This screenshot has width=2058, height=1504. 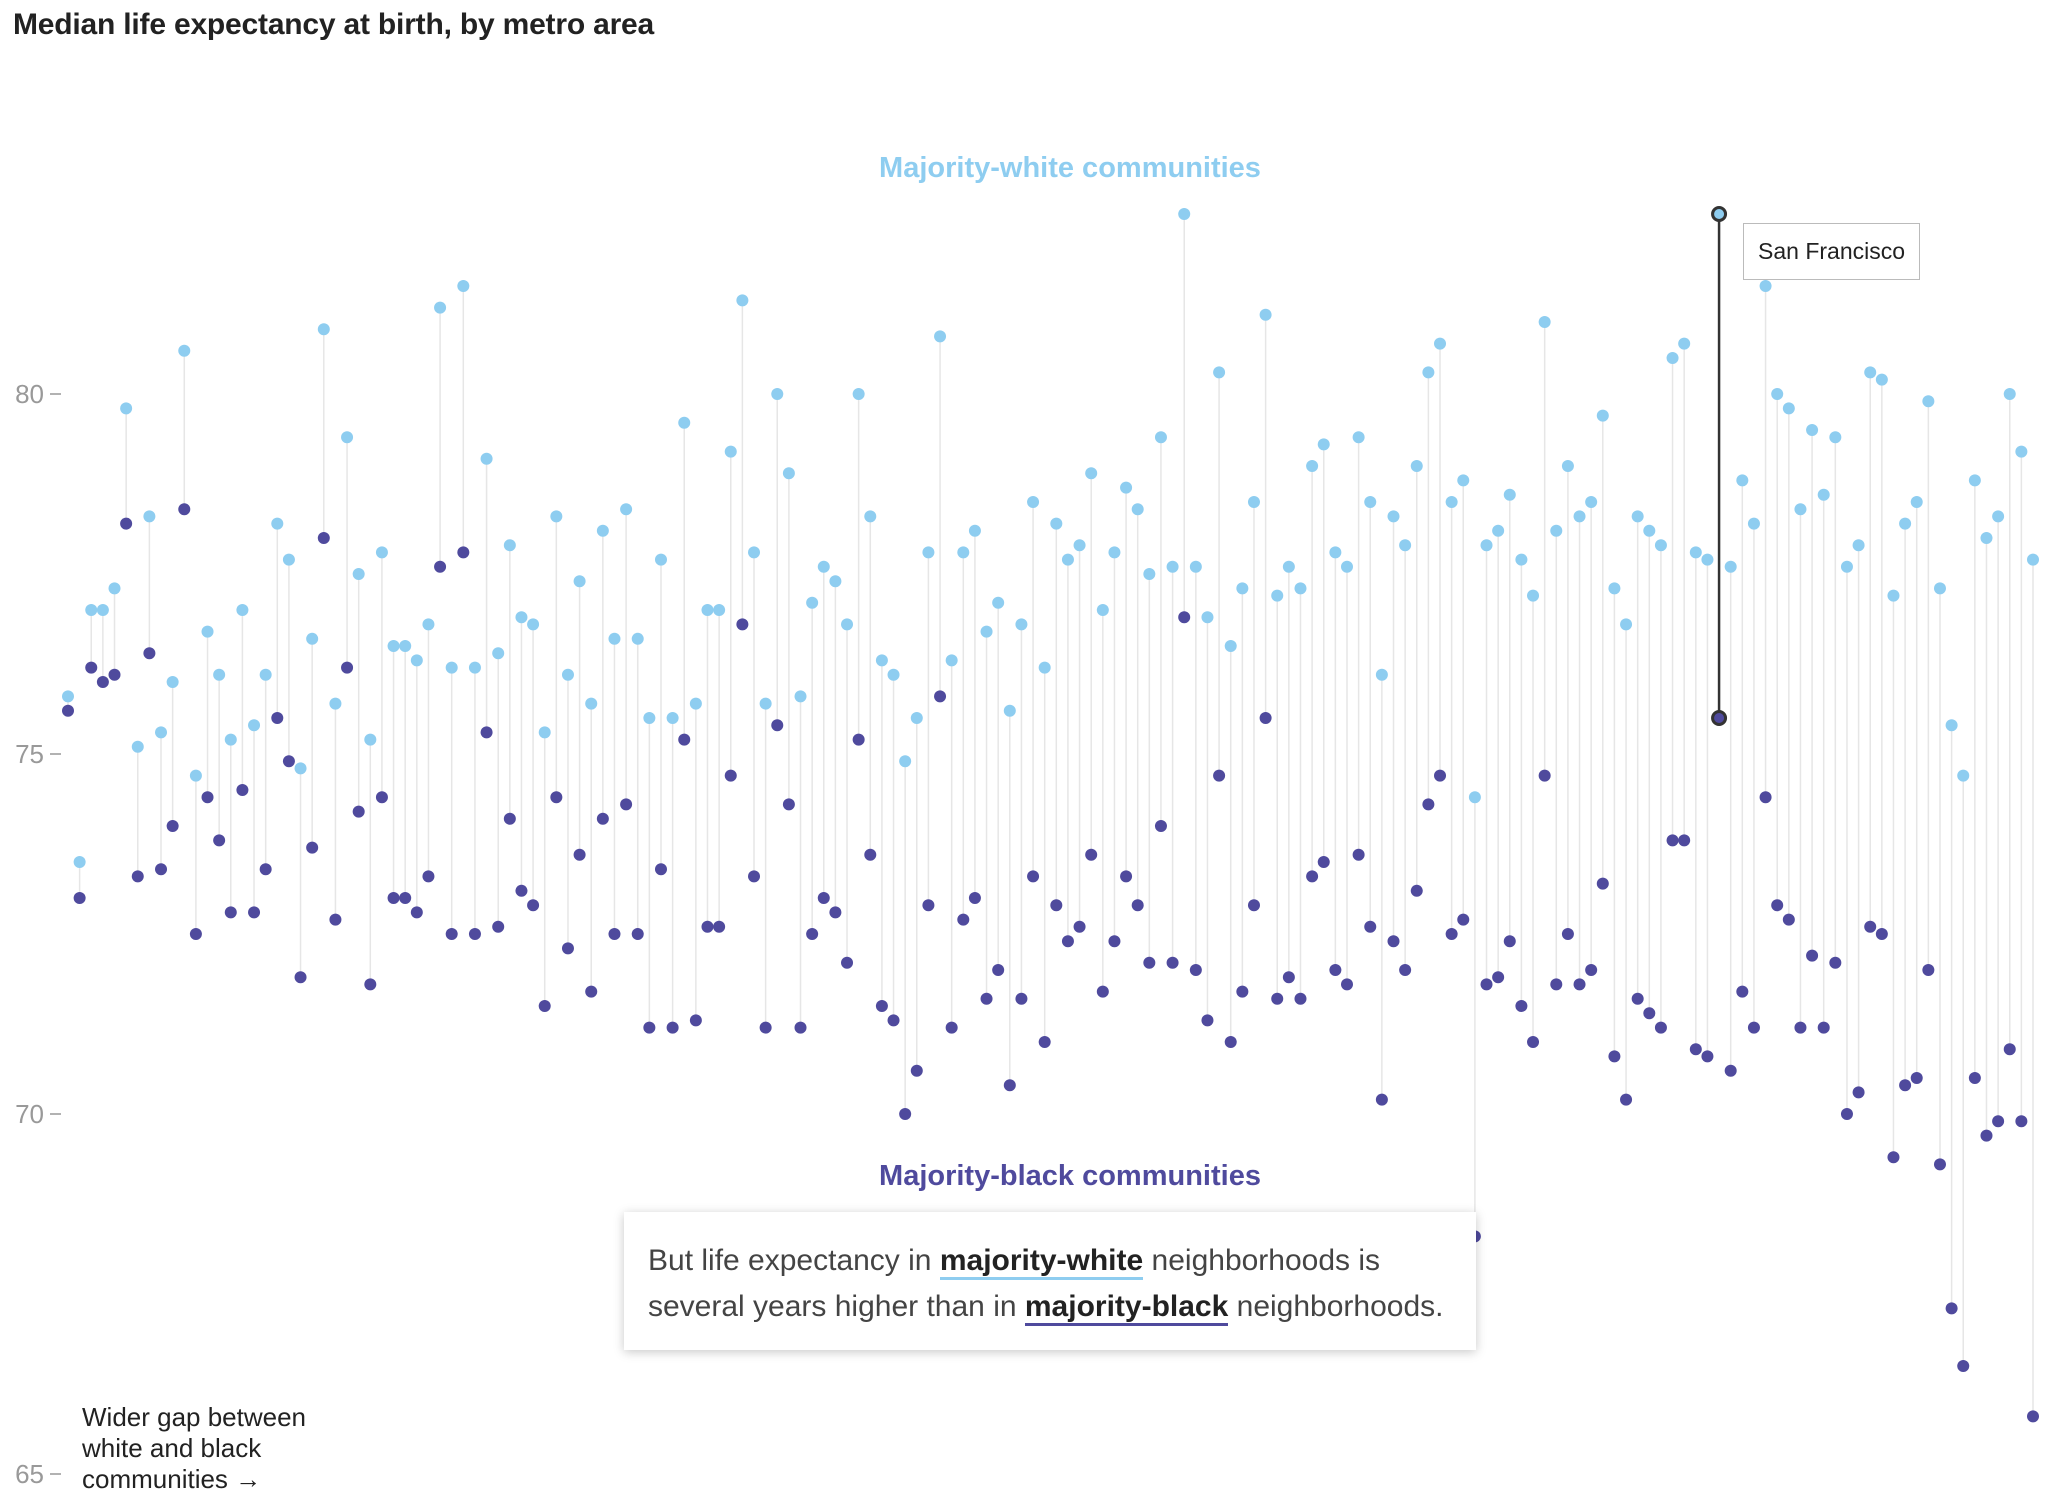 What do you see at coordinates (1719, 214) in the screenshot?
I see `highlight-white-dot` at bounding box center [1719, 214].